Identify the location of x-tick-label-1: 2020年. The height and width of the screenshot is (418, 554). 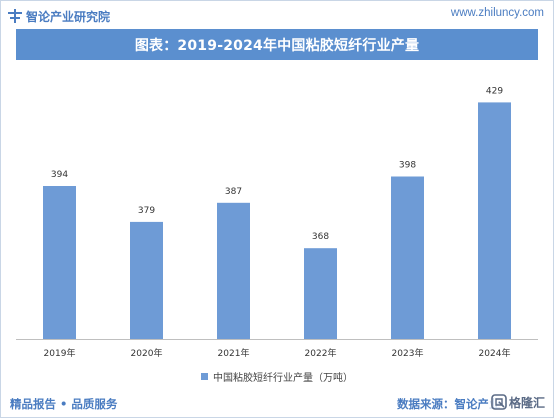
(147, 353).